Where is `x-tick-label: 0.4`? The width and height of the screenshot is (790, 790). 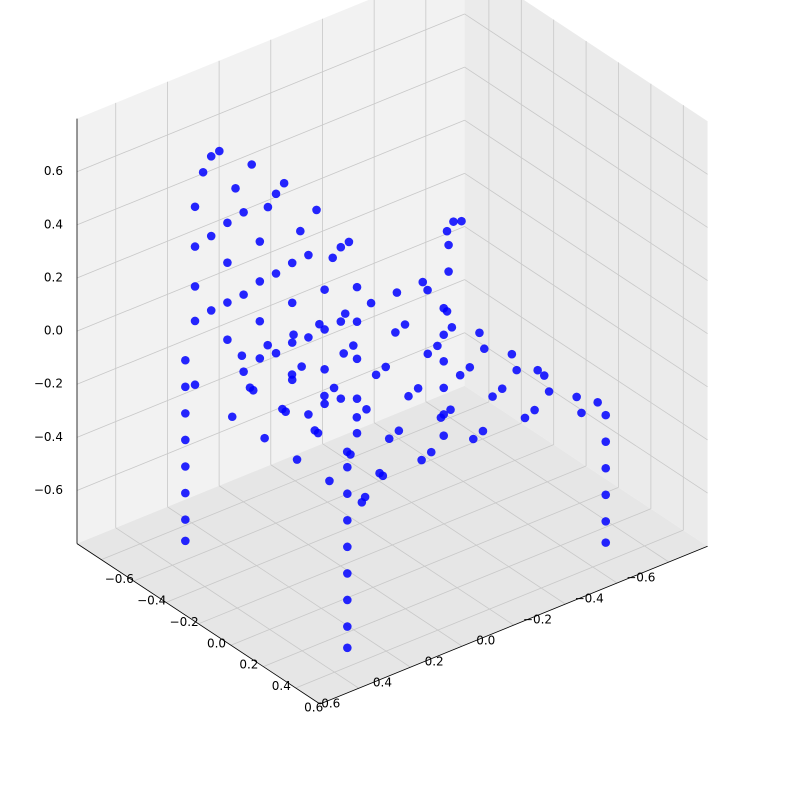
x-tick-label: 0.4 is located at coordinates (281, 686).